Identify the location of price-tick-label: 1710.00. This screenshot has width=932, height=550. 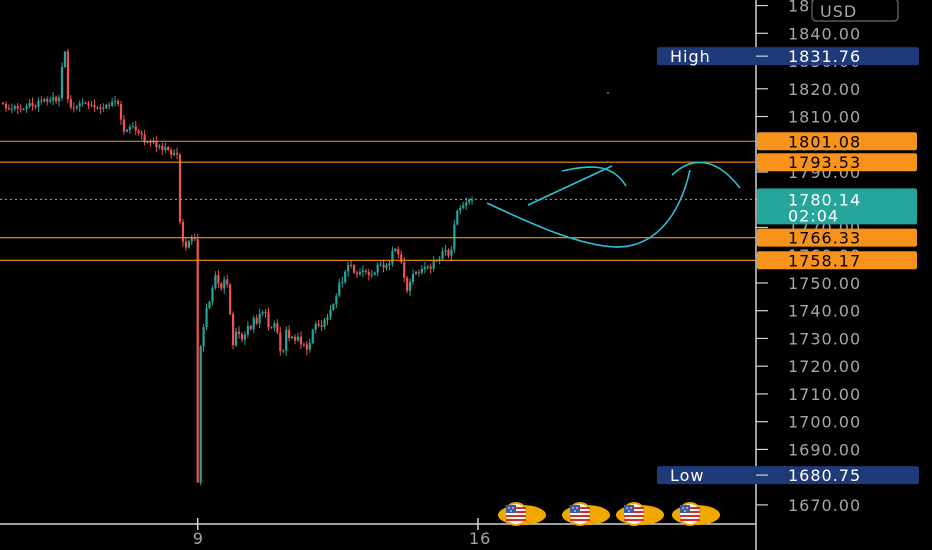
(824, 394).